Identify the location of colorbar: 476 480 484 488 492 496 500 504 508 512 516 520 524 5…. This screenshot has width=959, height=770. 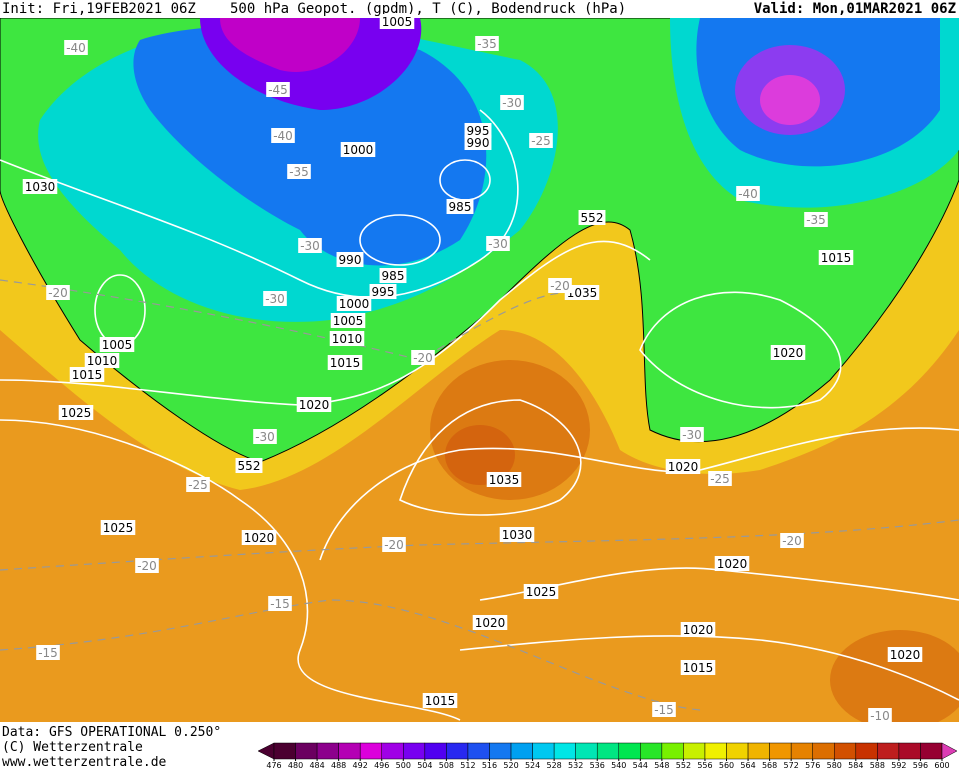
(607, 756).